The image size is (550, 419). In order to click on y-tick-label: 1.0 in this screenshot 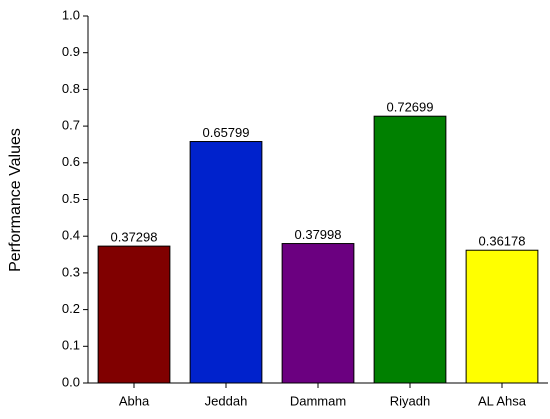, I will do `click(71, 14)`.